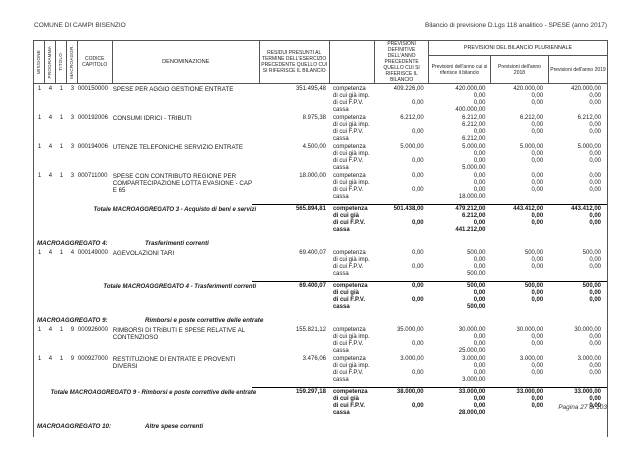 This screenshot has width=640, height=452. I want to click on capitolo-code: 000150000, so click(92, 89).